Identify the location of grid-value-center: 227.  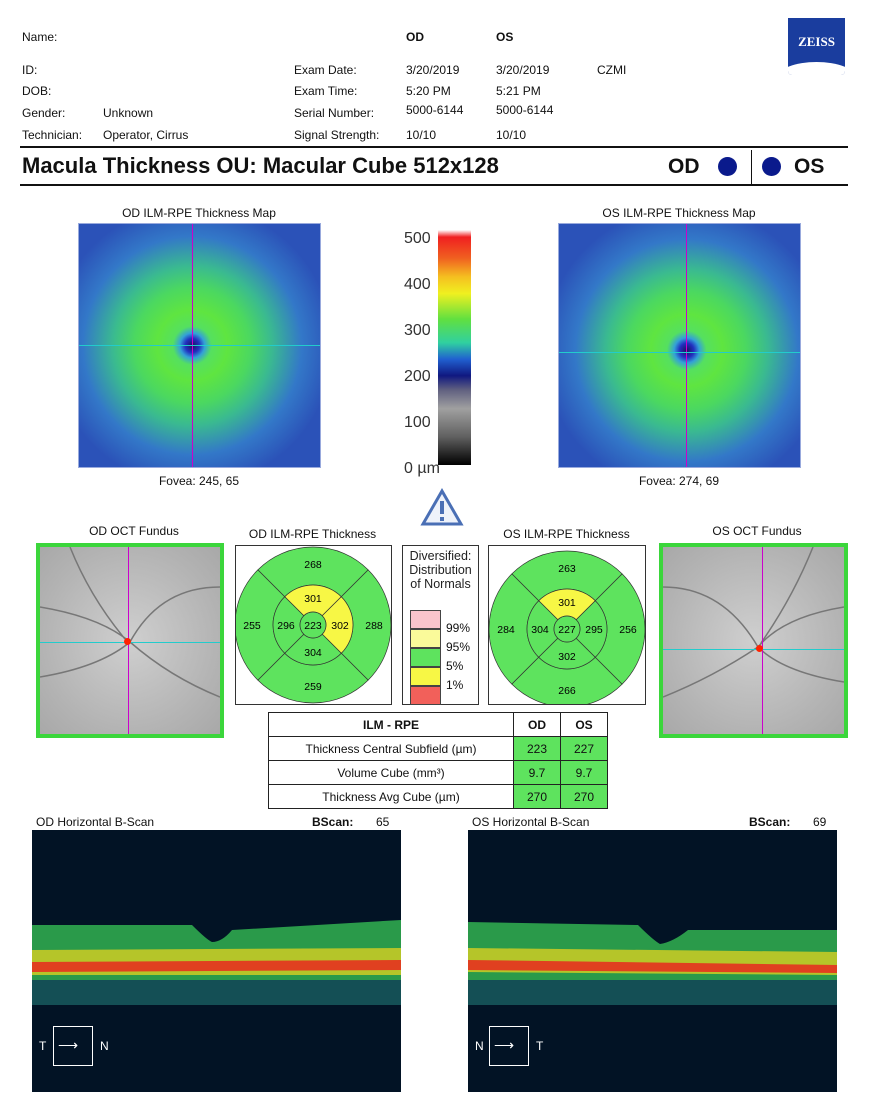
(567, 630).